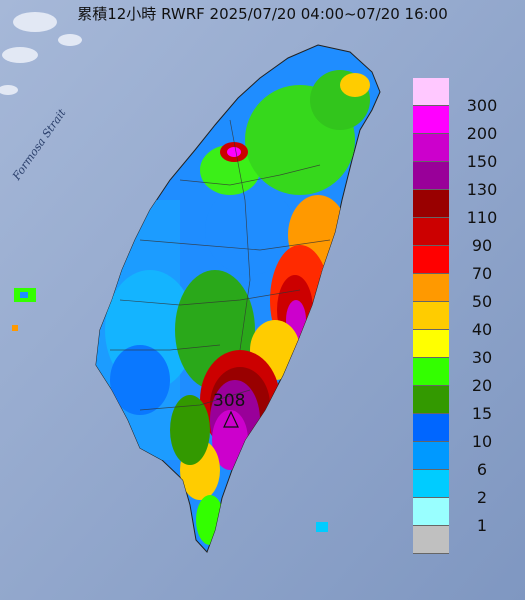 The height and width of the screenshot is (600, 525). I want to click on legend-swatches, so click(431, 316).